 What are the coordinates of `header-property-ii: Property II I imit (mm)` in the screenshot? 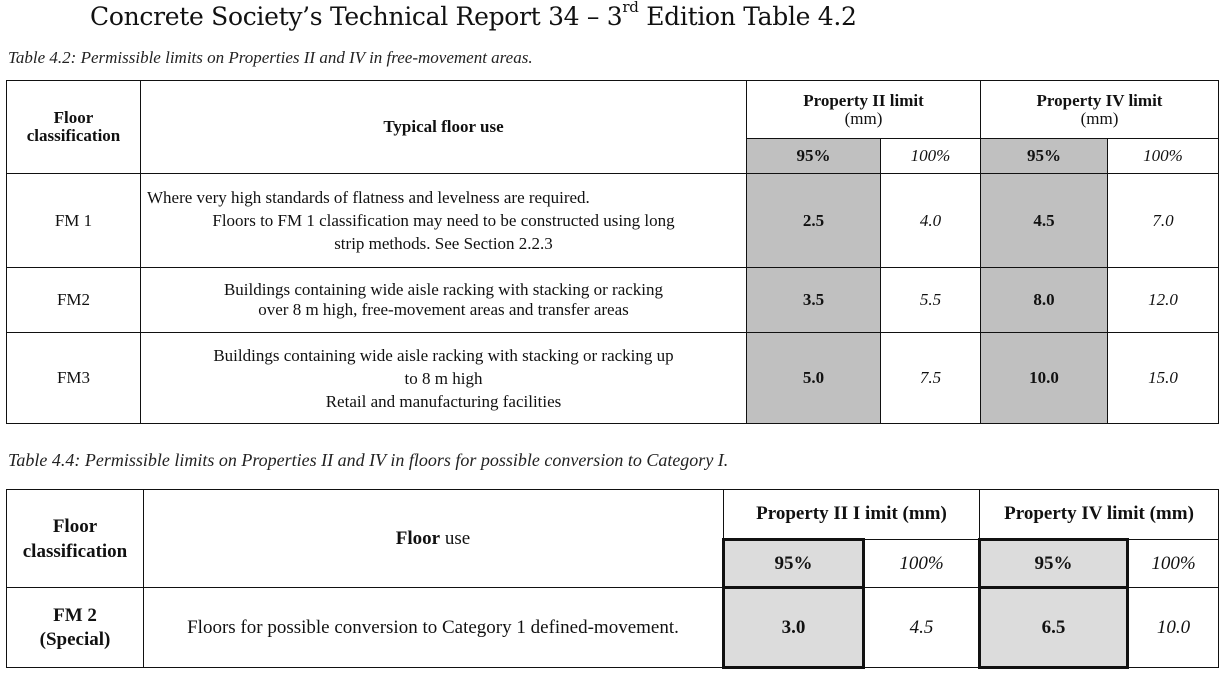 It's located at (851, 514).